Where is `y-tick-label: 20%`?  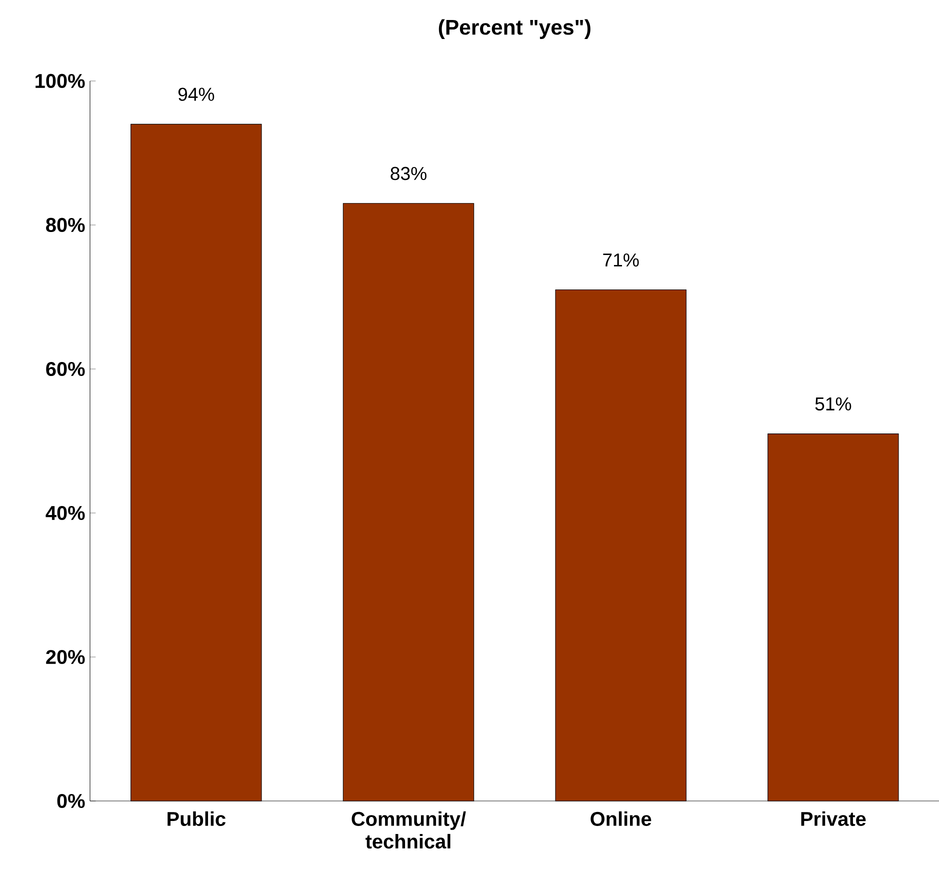
y-tick-label: 20% is located at coordinates (65, 657).